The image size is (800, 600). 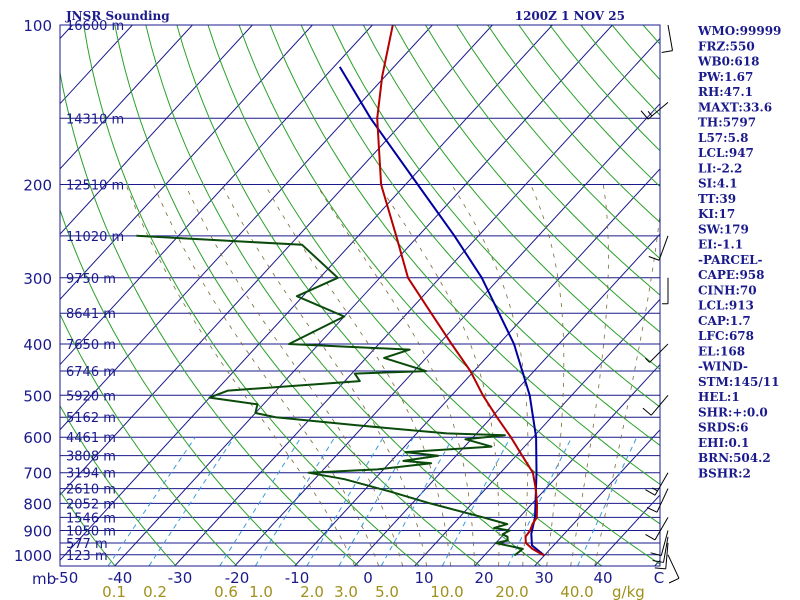 I want to click on temperature-tick-label: -50, so click(x=66, y=578).